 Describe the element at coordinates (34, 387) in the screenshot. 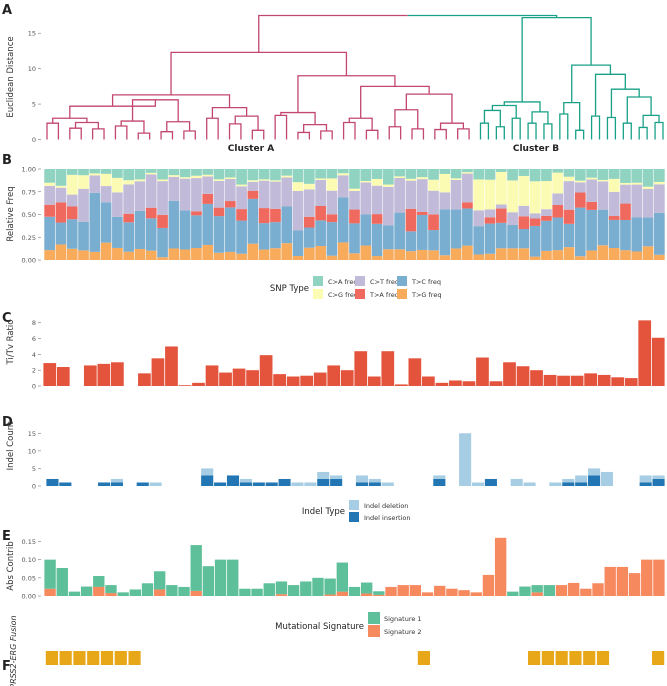

I see `titv-tick-label: 0` at that location.